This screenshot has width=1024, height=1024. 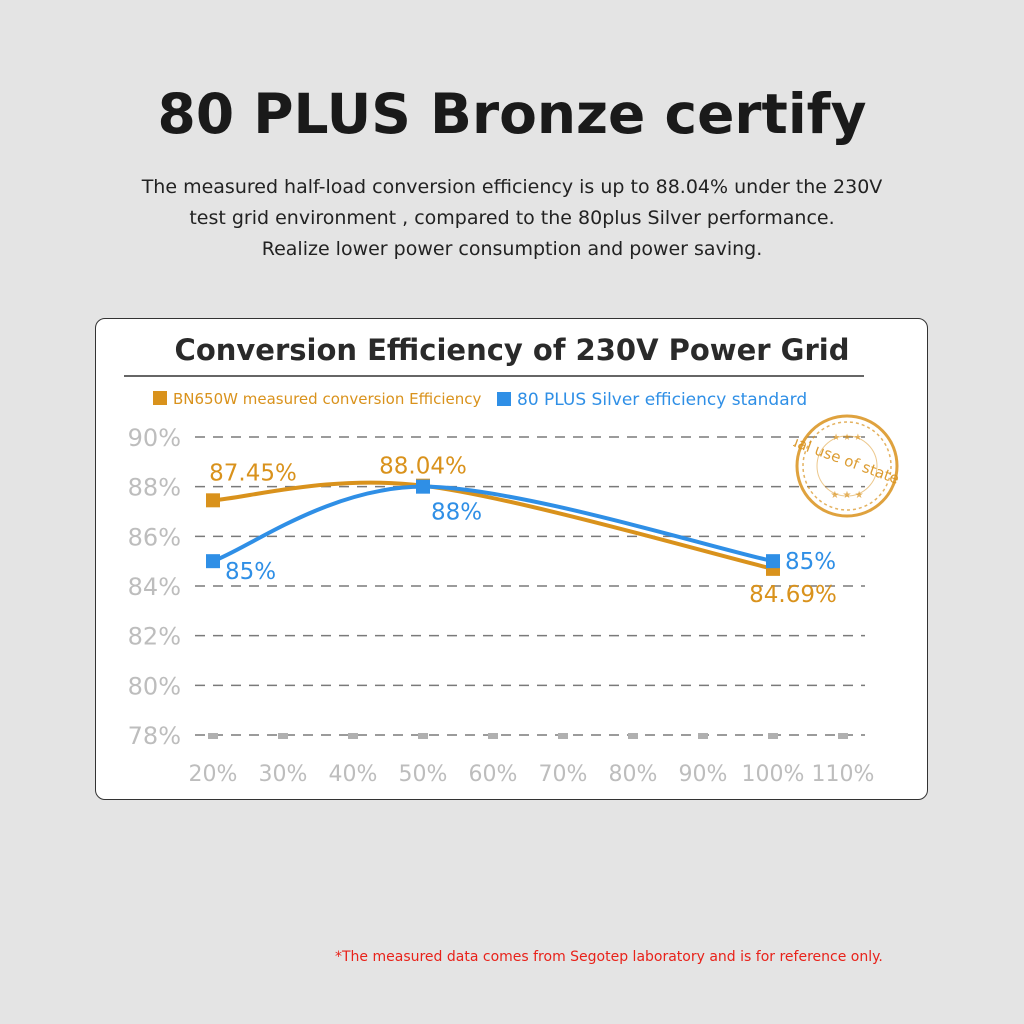 I want to click on legend-item-silver: 80 PLUS Silver efficiency standard, so click(x=652, y=400).